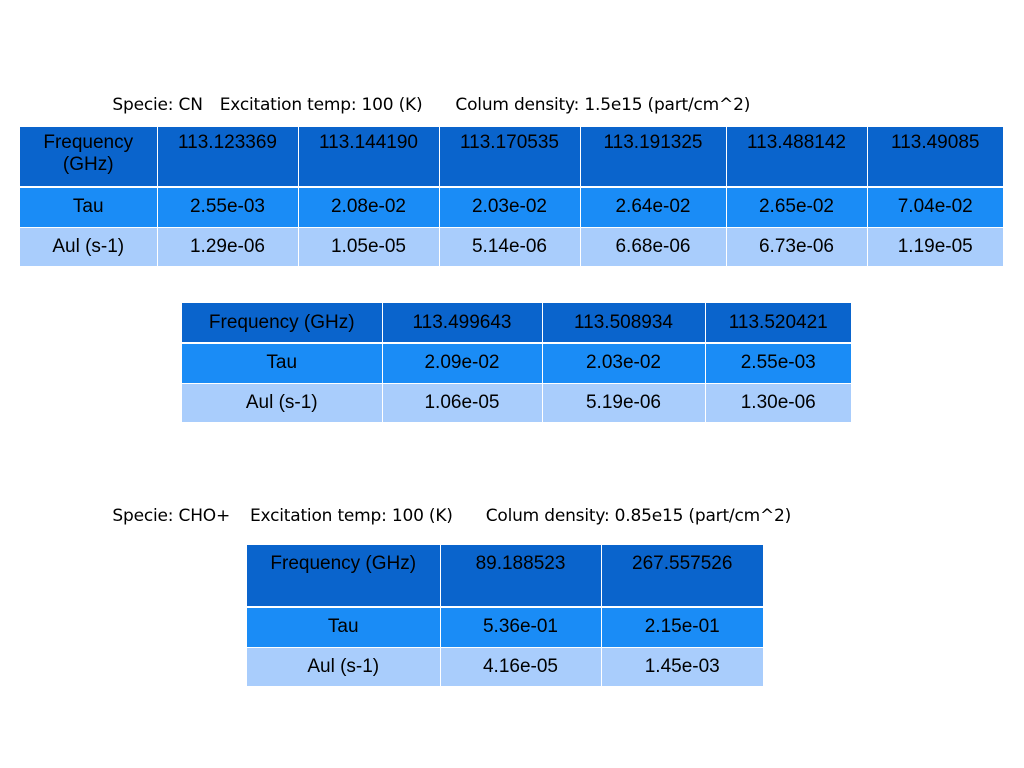 This screenshot has width=1024, height=768. What do you see at coordinates (624, 402) in the screenshot?
I see `aul-cell: 5.19e-06` at bounding box center [624, 402].